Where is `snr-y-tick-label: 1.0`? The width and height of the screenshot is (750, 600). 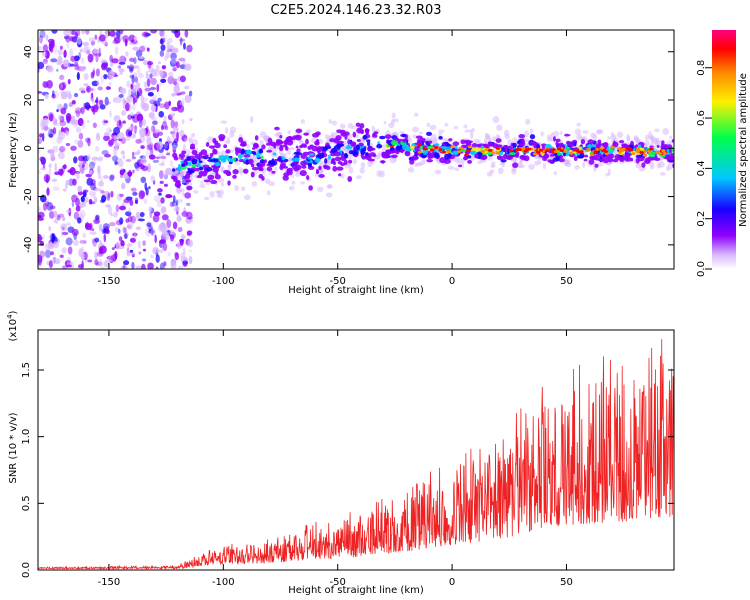 snr-y-tick-label: 1.0 is located at coordinates (26, 437).